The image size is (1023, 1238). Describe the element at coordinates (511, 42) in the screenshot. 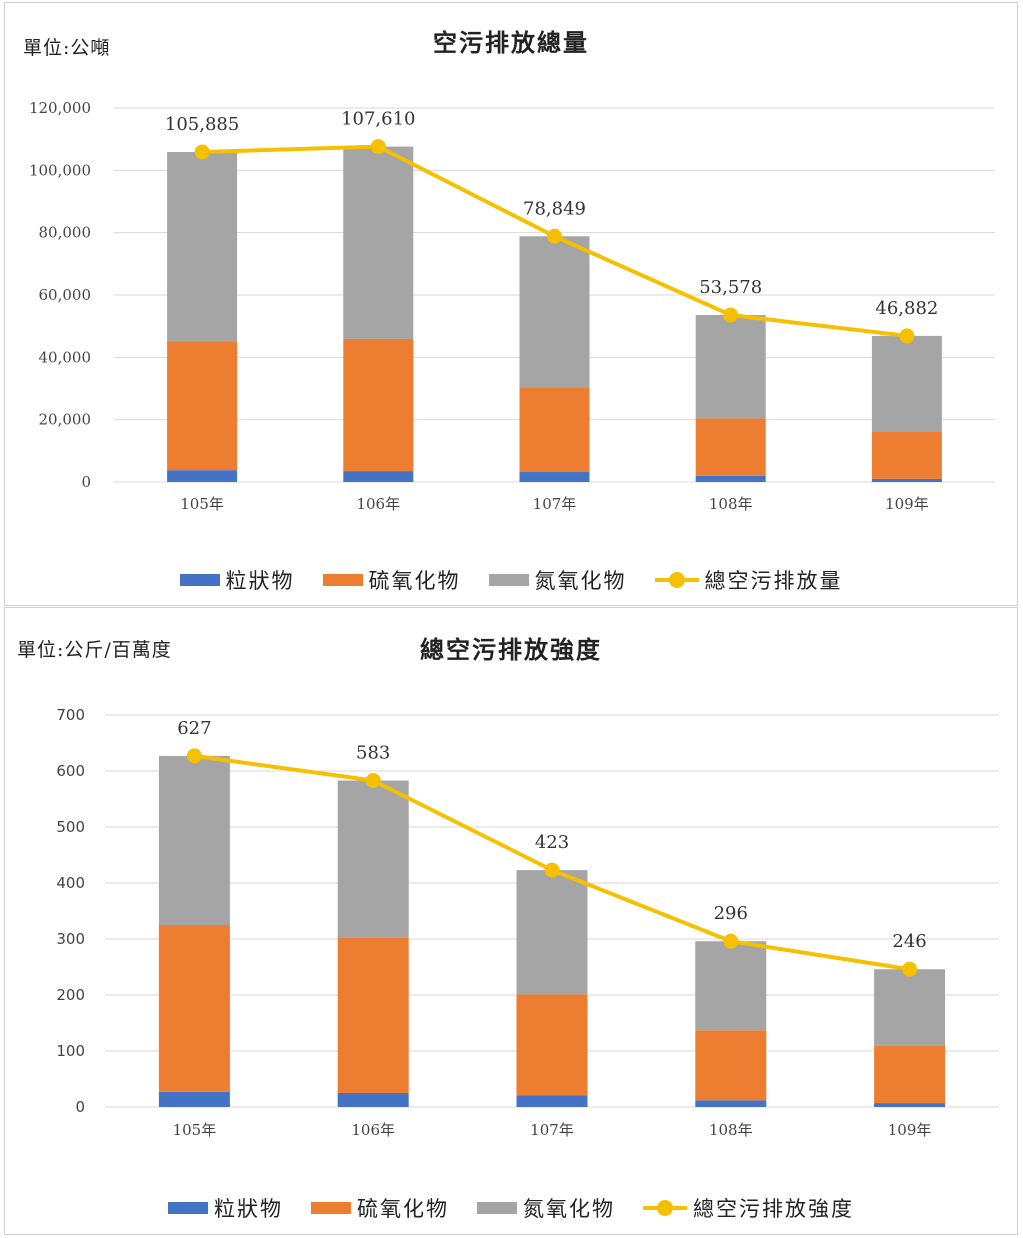

I see `chart-title: 空污排放總量` at that location.